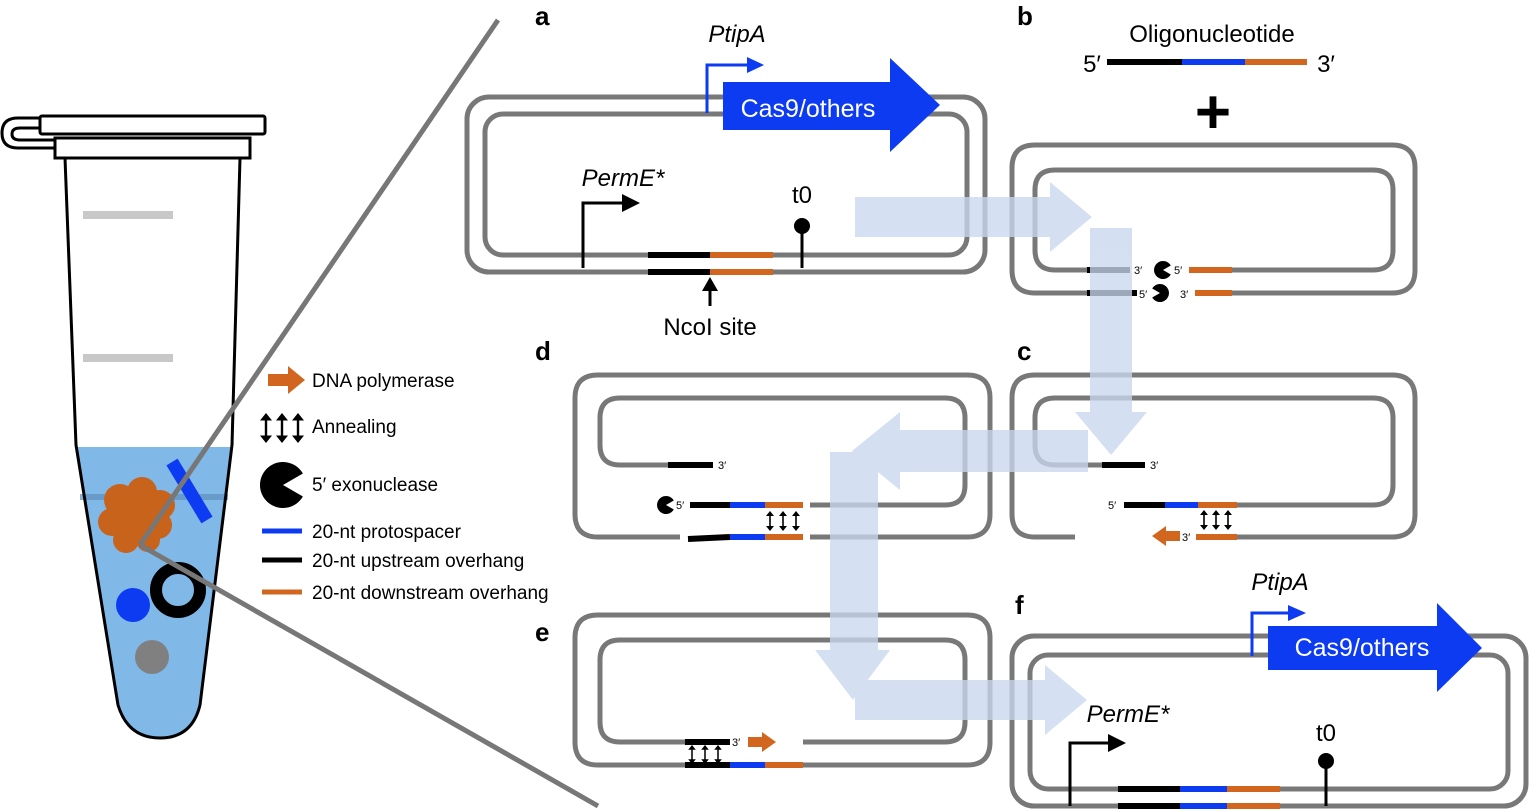  I want to click on tube-lid-top, so click(152, 125).